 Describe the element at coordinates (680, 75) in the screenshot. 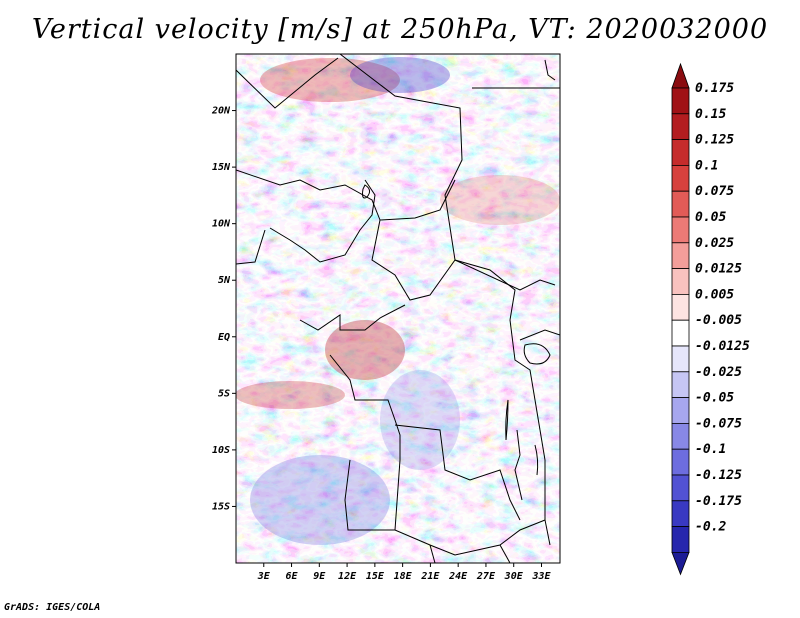

I see `colorbar-top-arrow` at that location.